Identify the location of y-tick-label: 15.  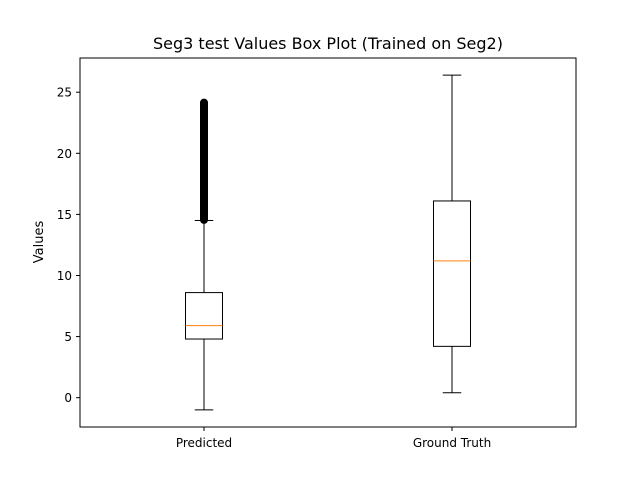
(64, 215).